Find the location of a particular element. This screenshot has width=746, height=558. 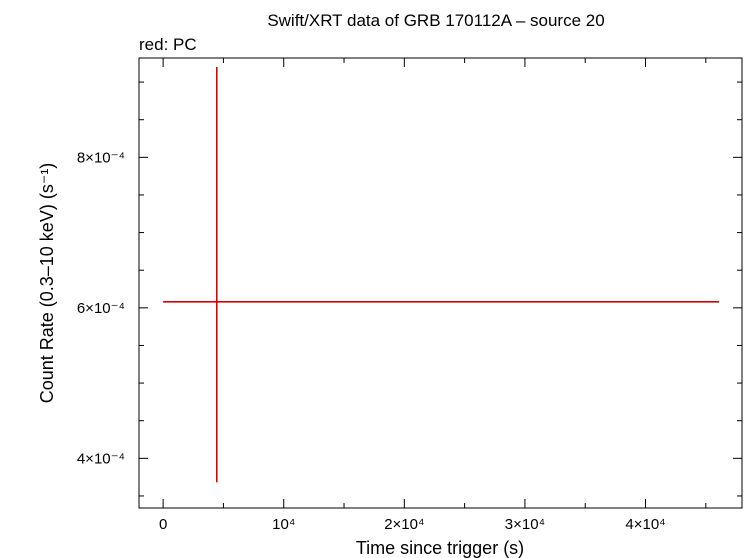

y-tick-label: 4×10⁻⁴ is located at coordinates (101, 458).